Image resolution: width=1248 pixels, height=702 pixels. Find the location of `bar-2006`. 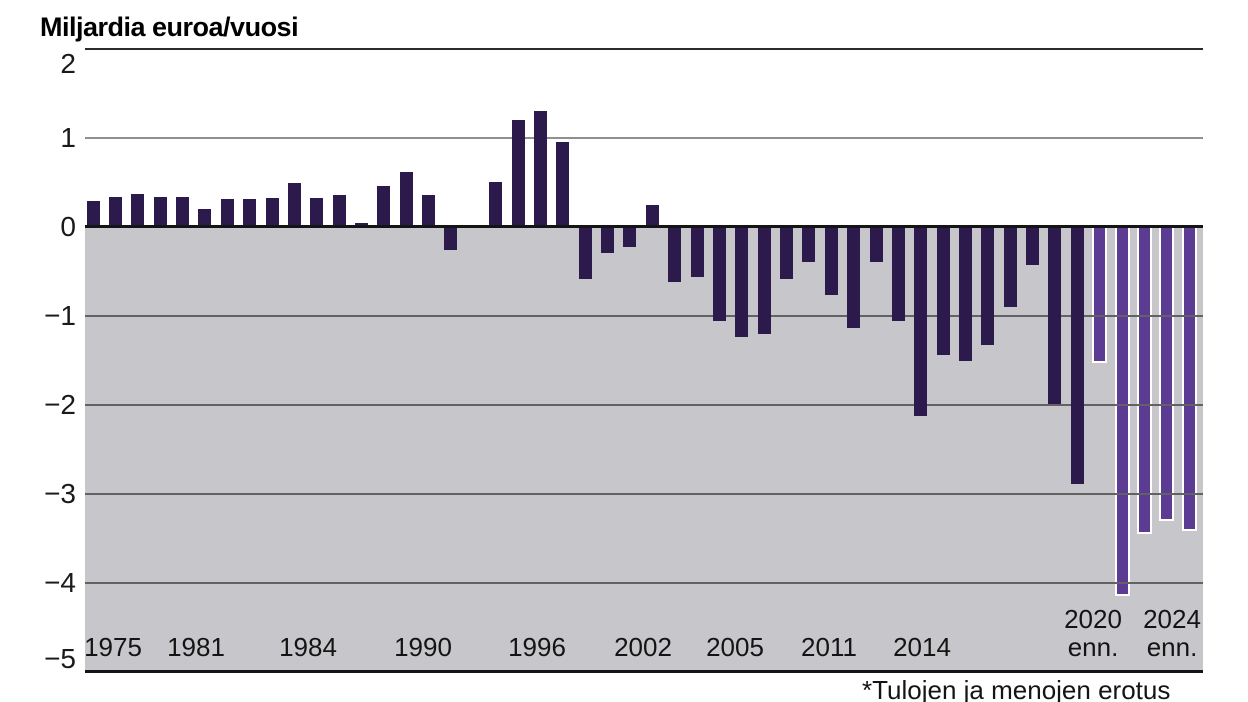

bar-2006 is located at coordinates (786, 253).